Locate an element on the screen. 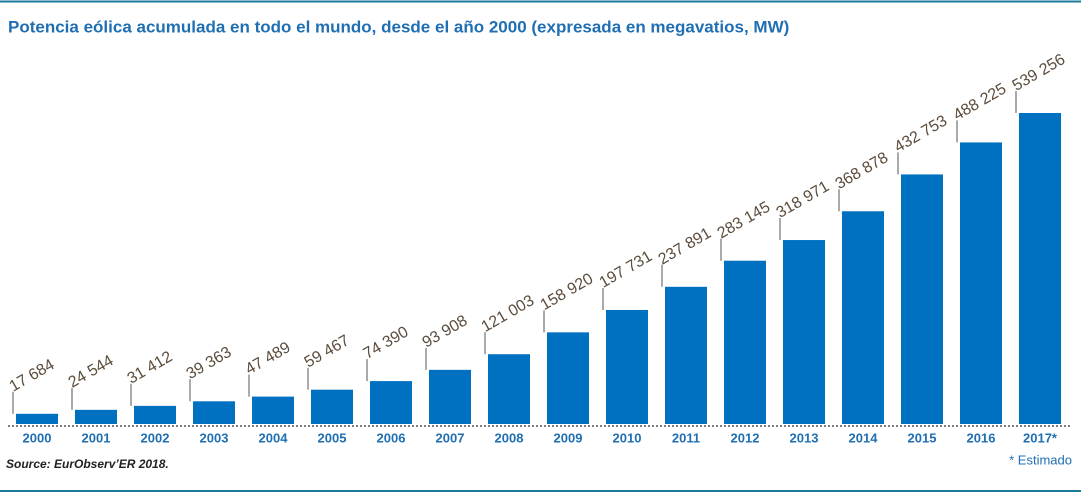 This screenshot has height=493, width=1081. value-label: 368 878 is located at coordinates (862, 171).